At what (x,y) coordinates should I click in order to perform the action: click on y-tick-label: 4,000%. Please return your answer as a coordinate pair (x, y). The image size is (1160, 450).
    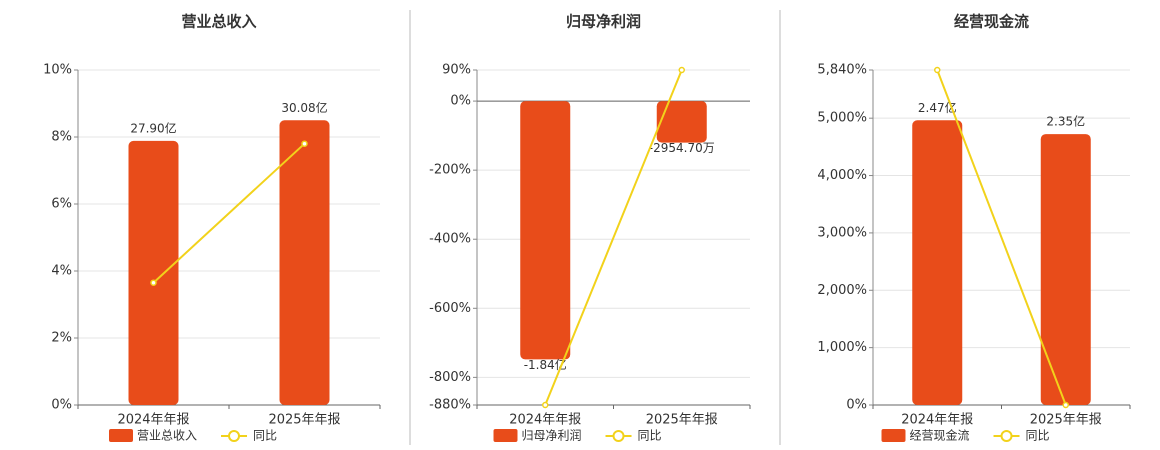
    Looking at the image, I should click on (842, 175).